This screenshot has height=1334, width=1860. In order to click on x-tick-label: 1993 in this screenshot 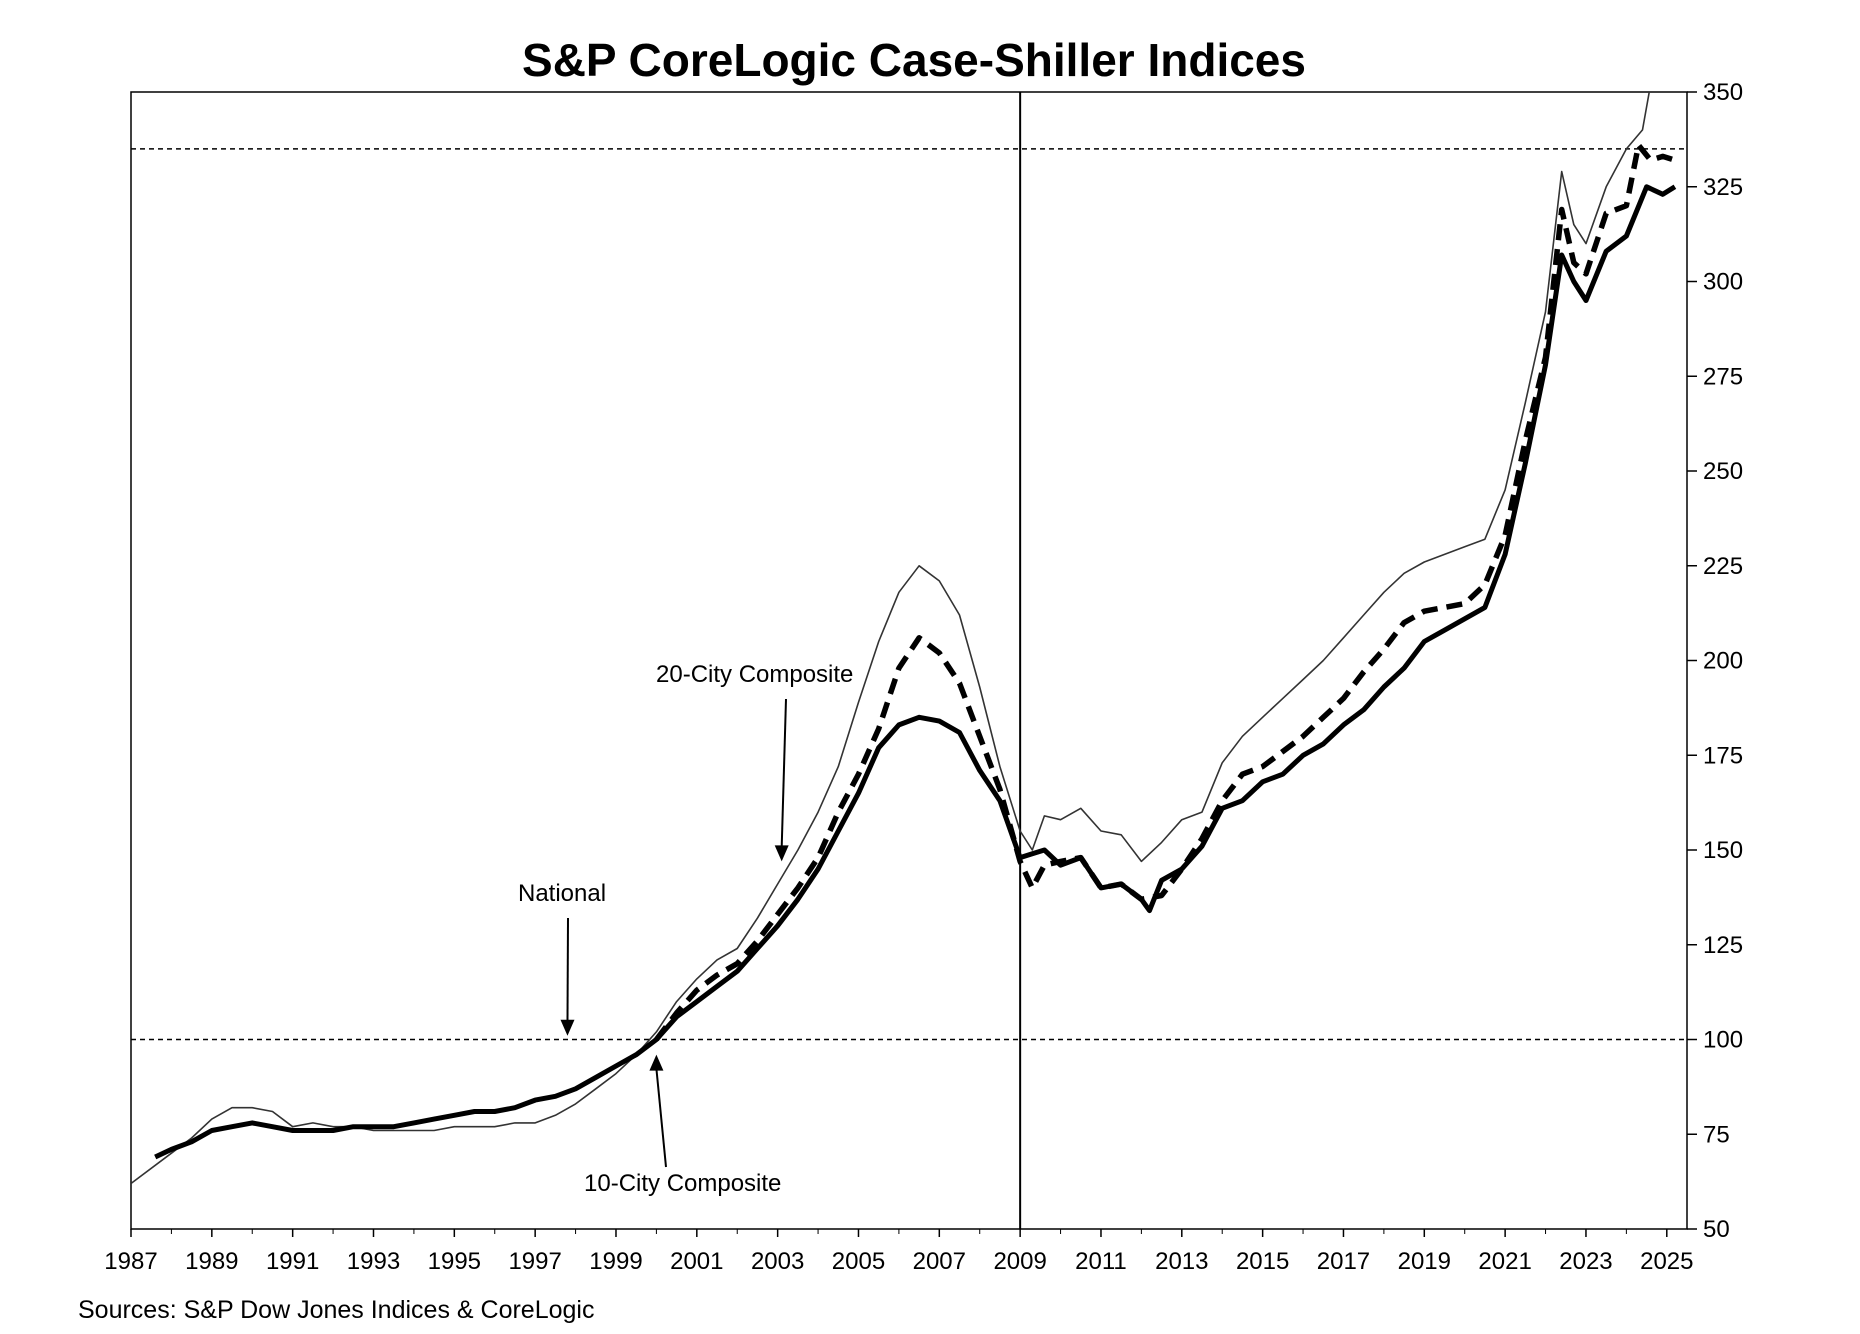, I will do `click(373, 1261)`.